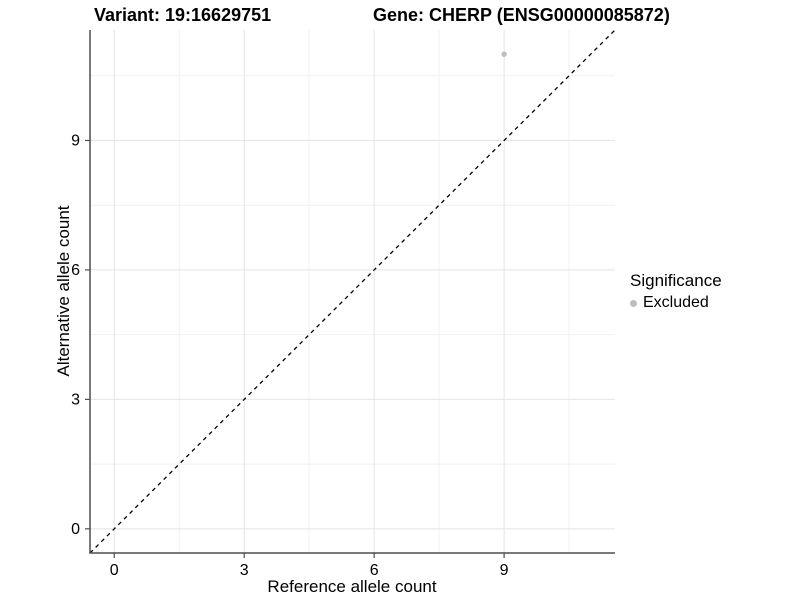 The image size is (800, 600). What do you see at coordinates (374, 570) in the screenshot?
I see `x-tick-label: 6` at bounding box center [374, 570].